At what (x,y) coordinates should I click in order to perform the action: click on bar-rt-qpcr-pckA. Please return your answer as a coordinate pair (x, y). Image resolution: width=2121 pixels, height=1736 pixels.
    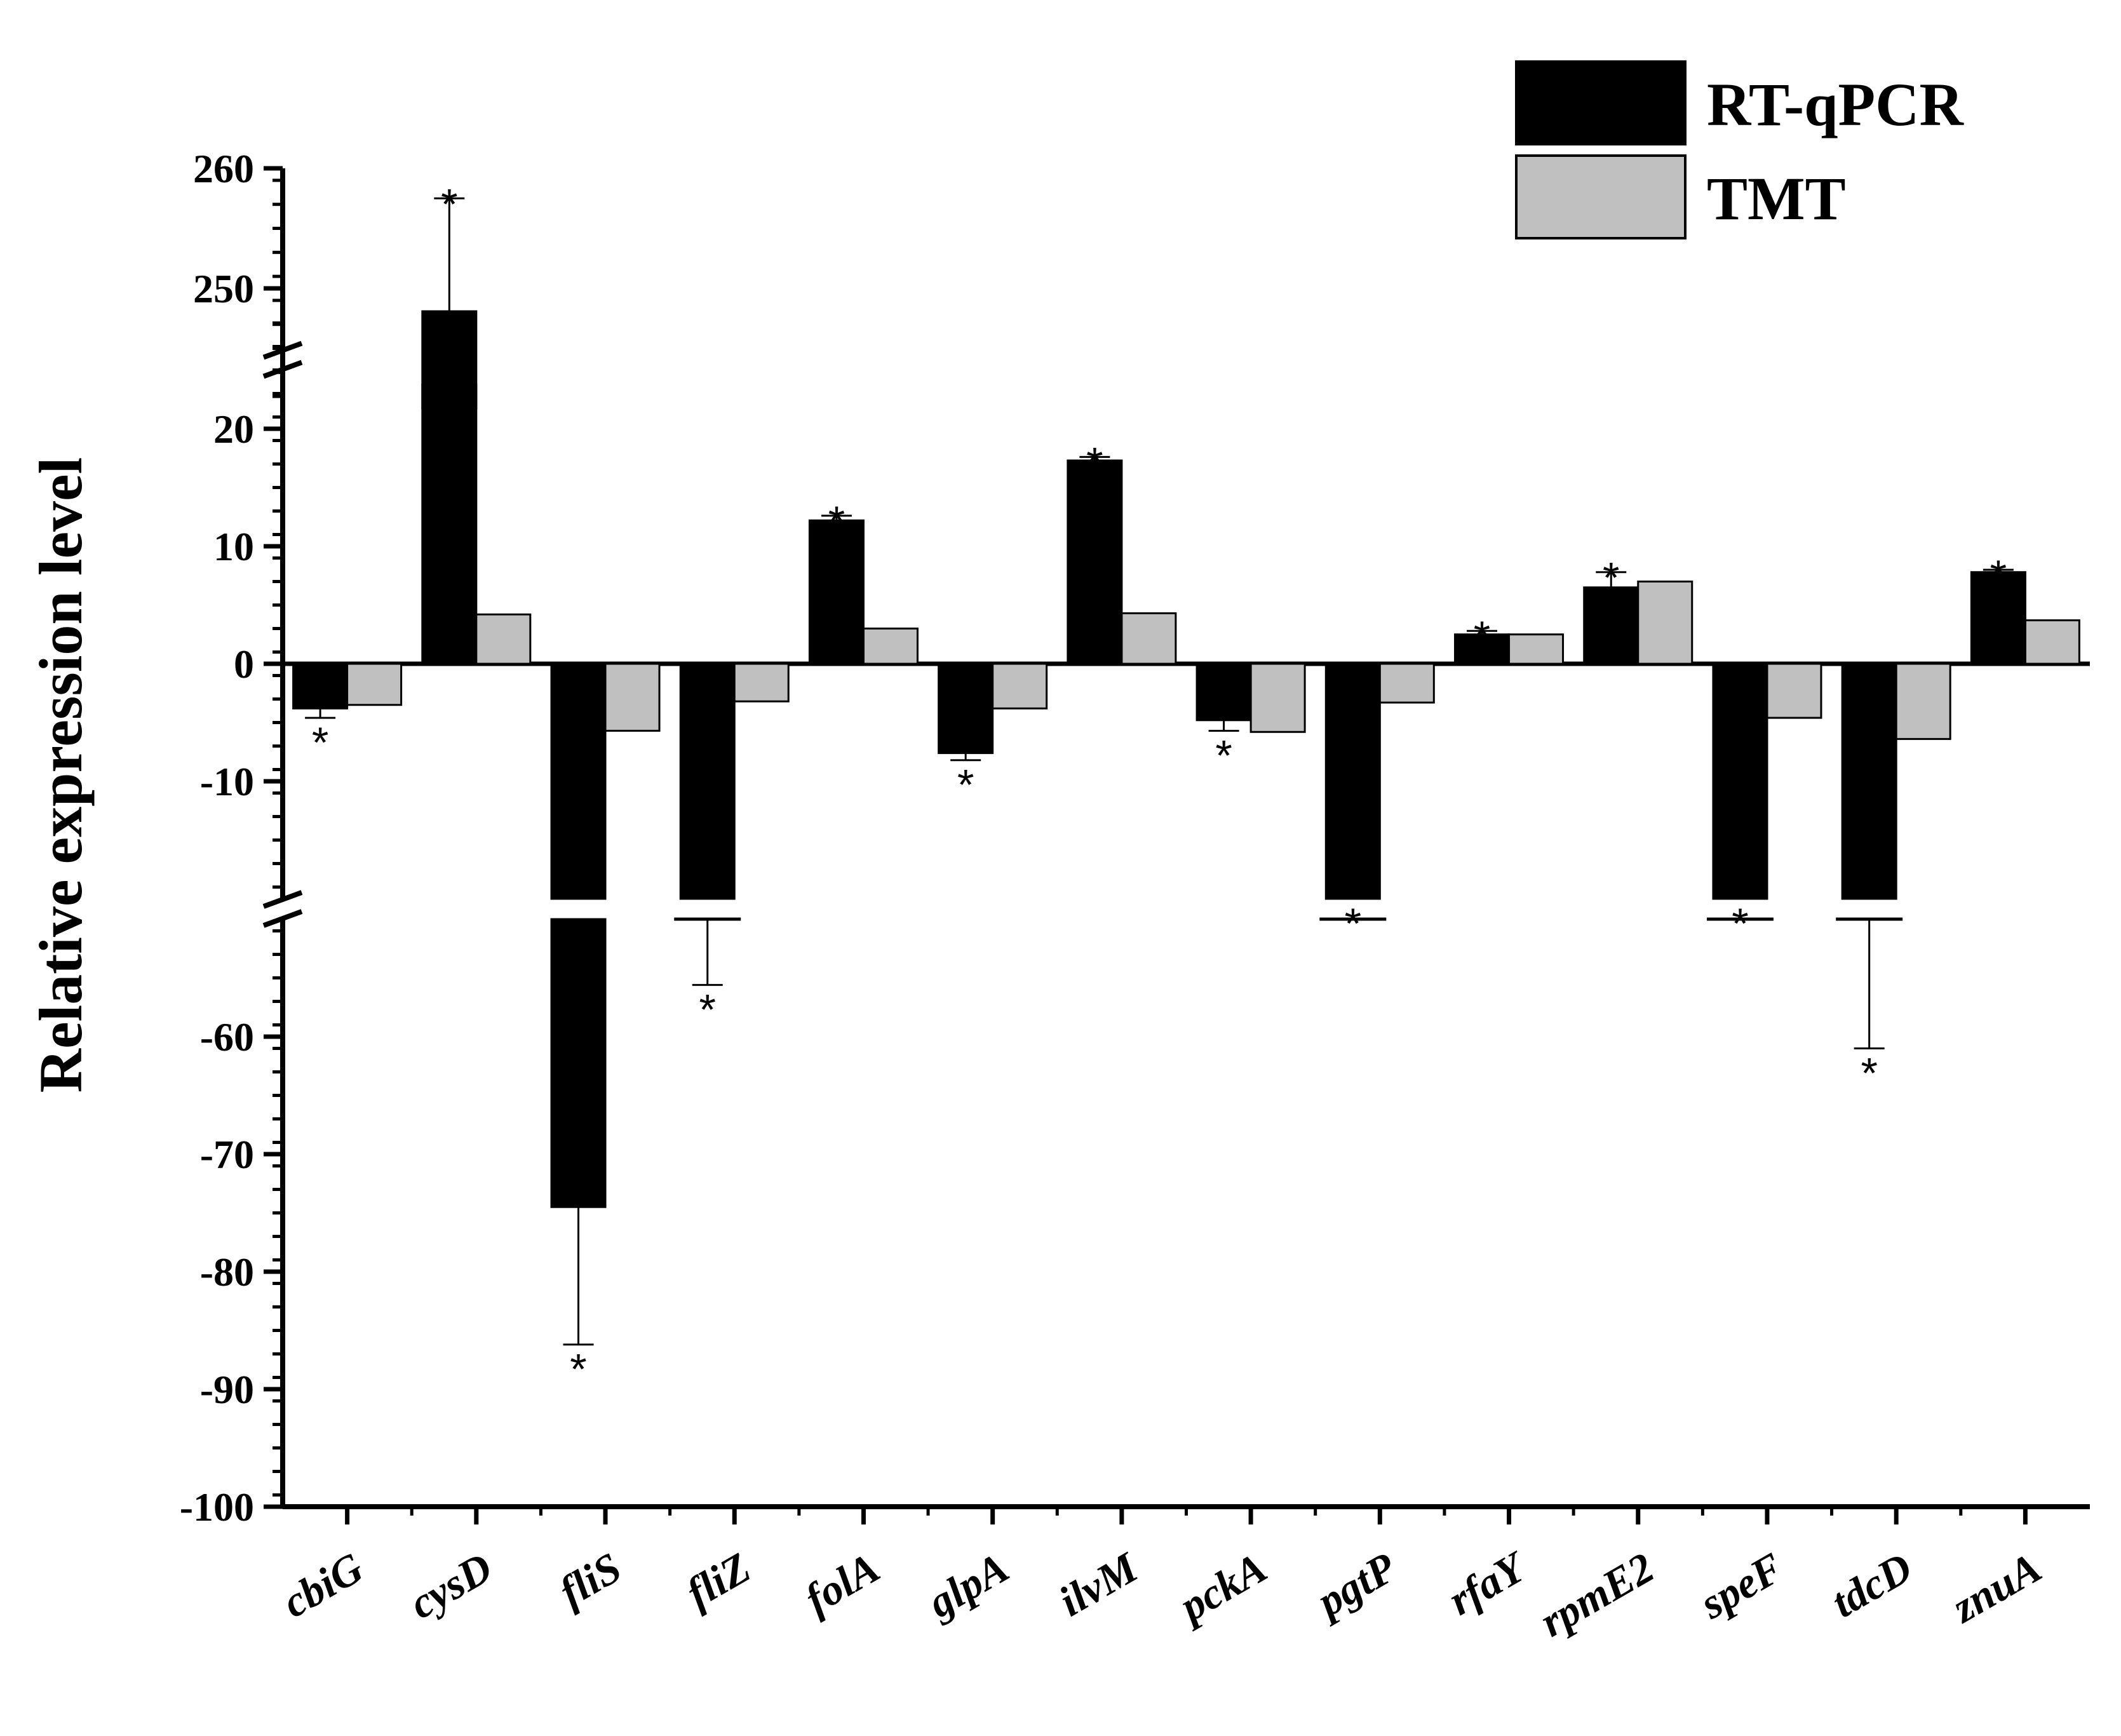
    Looking at the image, I should click on (1223, 693).